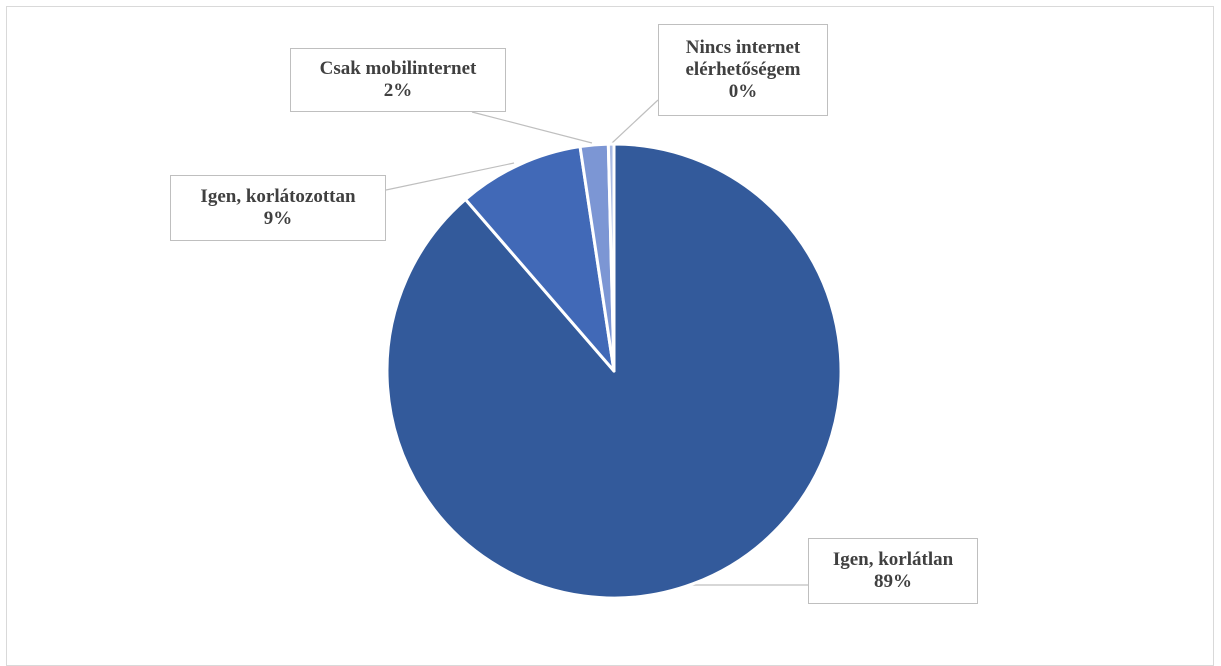 The image size is (1221, 666). What do you see at coordinates (450, 176) in the screenshot?
I see `leader-line-igen-korlatozottan` at bounding box center [450, 176].